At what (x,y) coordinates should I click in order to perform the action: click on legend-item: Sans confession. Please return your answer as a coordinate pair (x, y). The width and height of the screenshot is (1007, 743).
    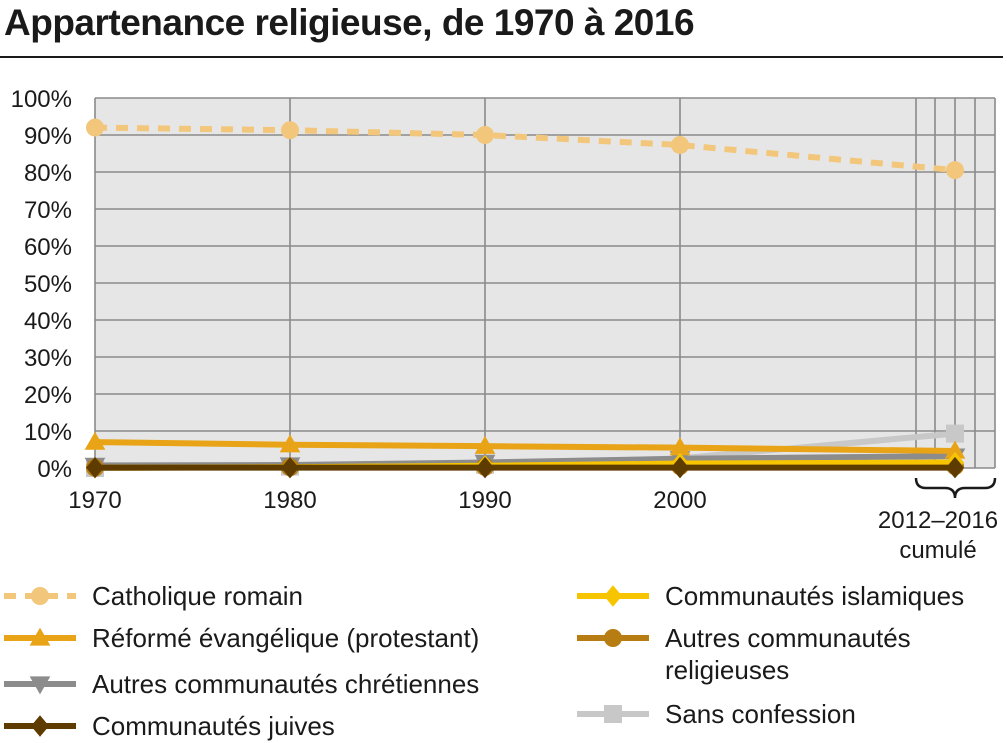
    Looking at the image, I should click on (716, 714).